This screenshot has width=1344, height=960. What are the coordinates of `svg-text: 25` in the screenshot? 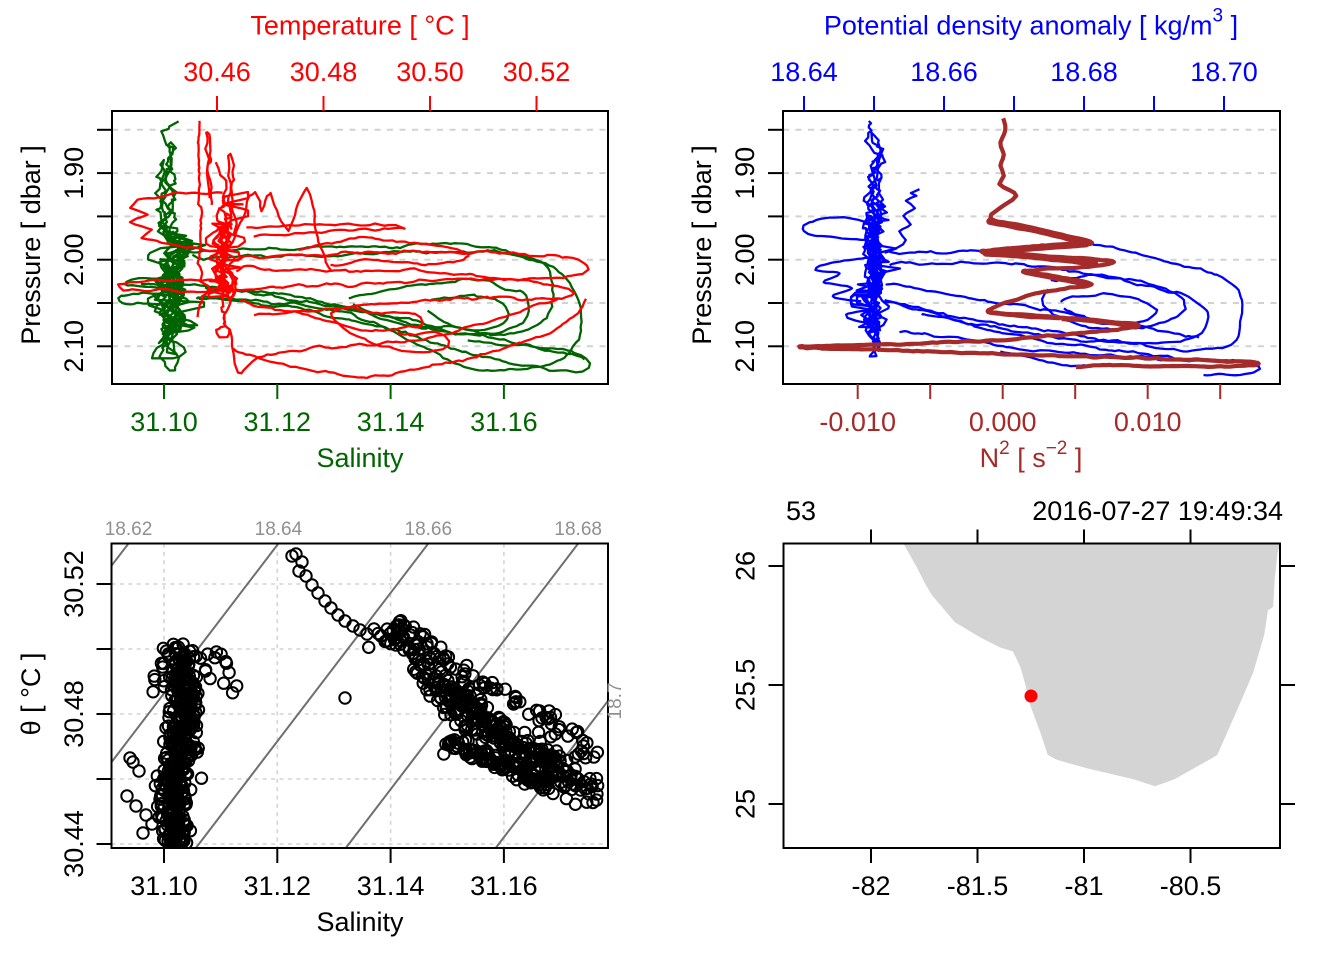 It's located at (746, 804).